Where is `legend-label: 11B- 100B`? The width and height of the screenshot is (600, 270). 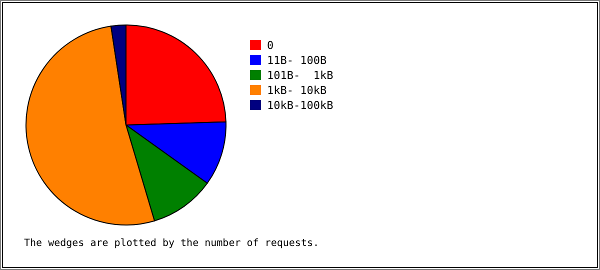
legend-label: 11B- 100B is located at coordinates (297, 60).